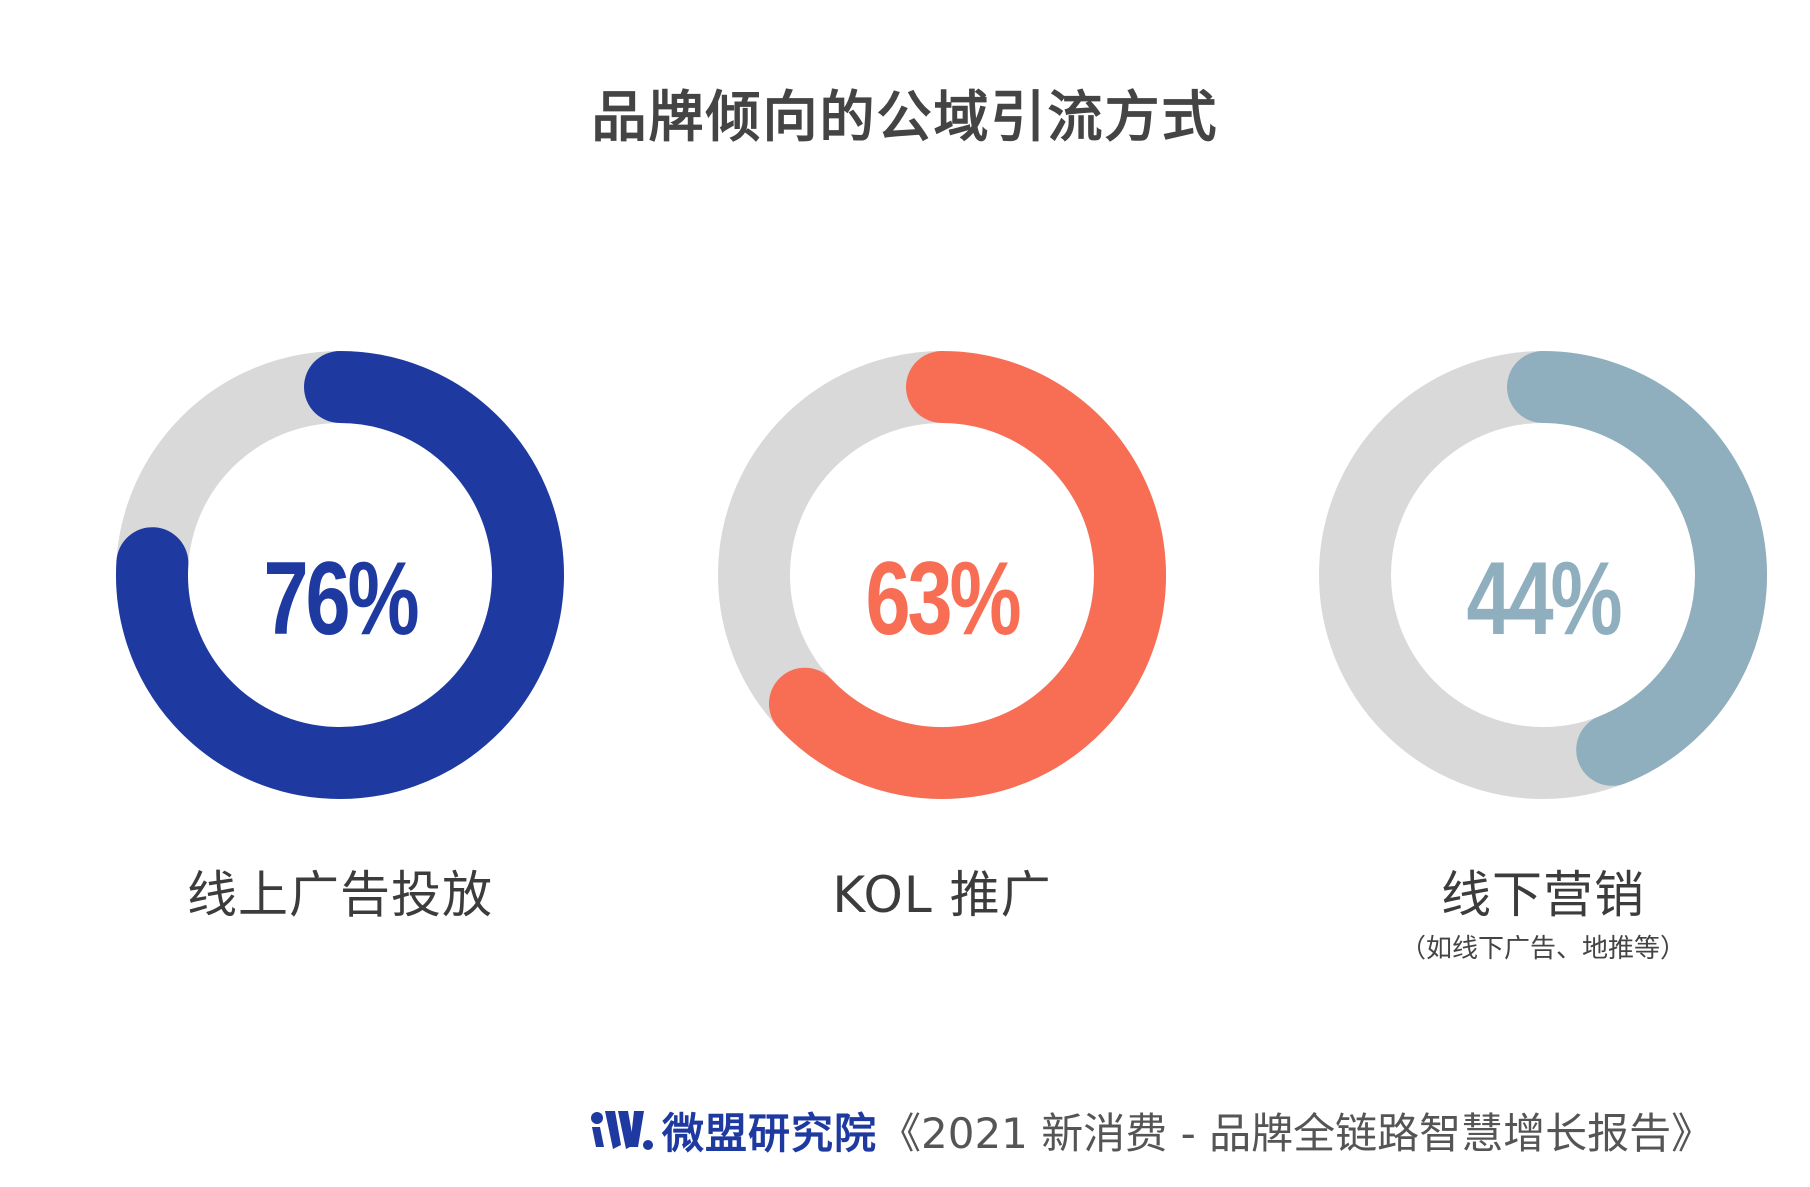 This screenshot has width=1810, height=1187. What do you see at coordinates (340, 895) in the screenshot?
I see `donut-category-label: 线上广告投放` at bounding box center [340, 895].